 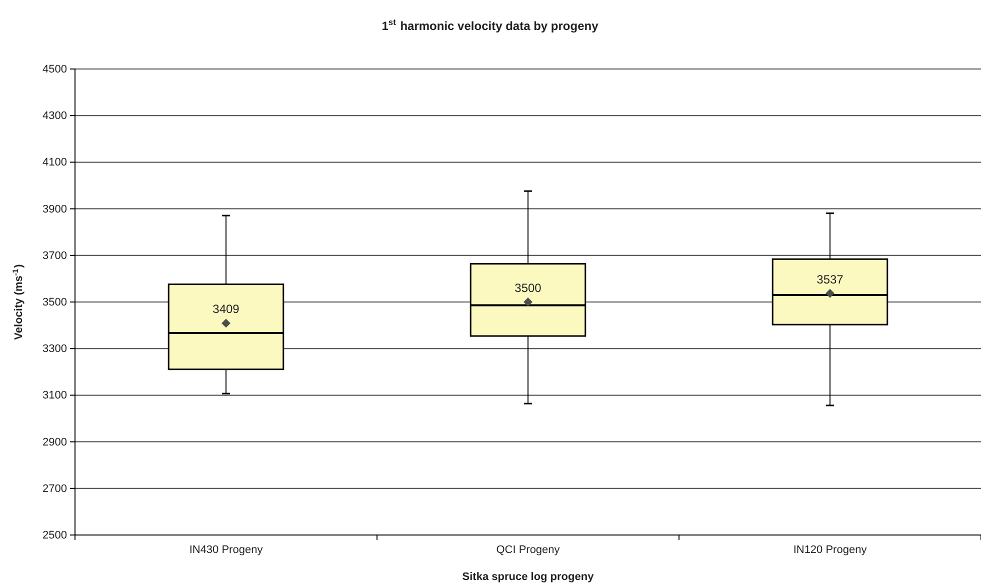 I want to click on y-tick-label: 3500, so click(x=54, y=302).